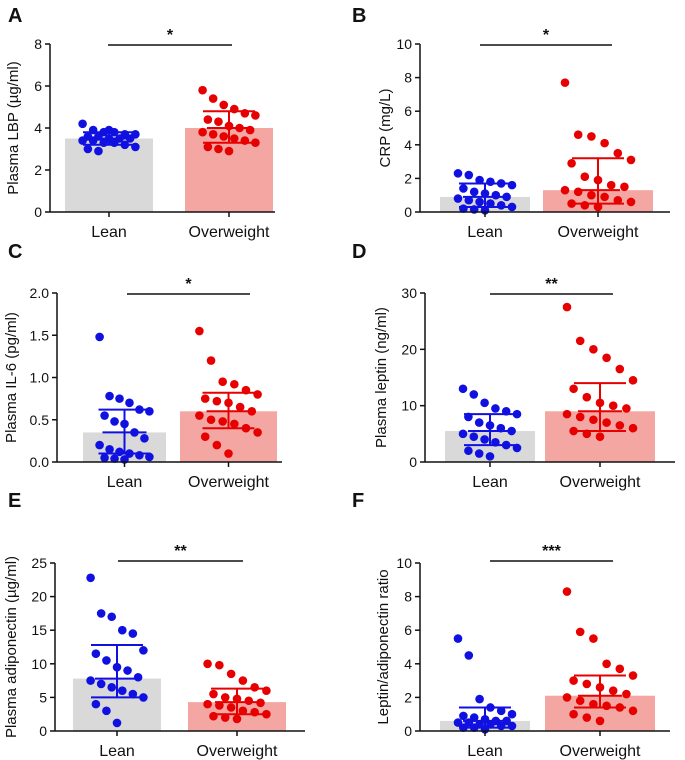 The height and width of the screenshot is (760, 685). What do you see at coordinates (408, 597) in the screenshot?
I see `y-tick-label: 8` at bounding box center [408, 597].